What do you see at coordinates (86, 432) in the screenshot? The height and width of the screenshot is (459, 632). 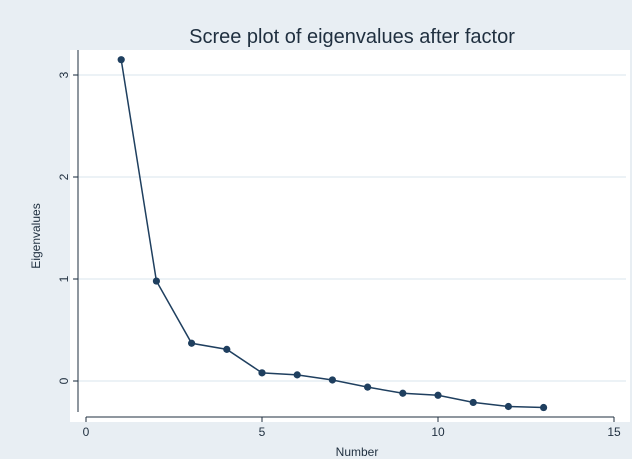 I see `x-tick-label-0: 0` at bounding box center [86, 432].